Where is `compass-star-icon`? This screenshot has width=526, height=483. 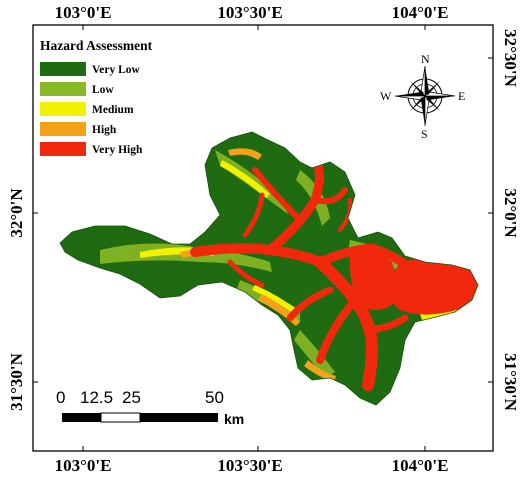 compass-star-icon is located at coordinates (425, 96).